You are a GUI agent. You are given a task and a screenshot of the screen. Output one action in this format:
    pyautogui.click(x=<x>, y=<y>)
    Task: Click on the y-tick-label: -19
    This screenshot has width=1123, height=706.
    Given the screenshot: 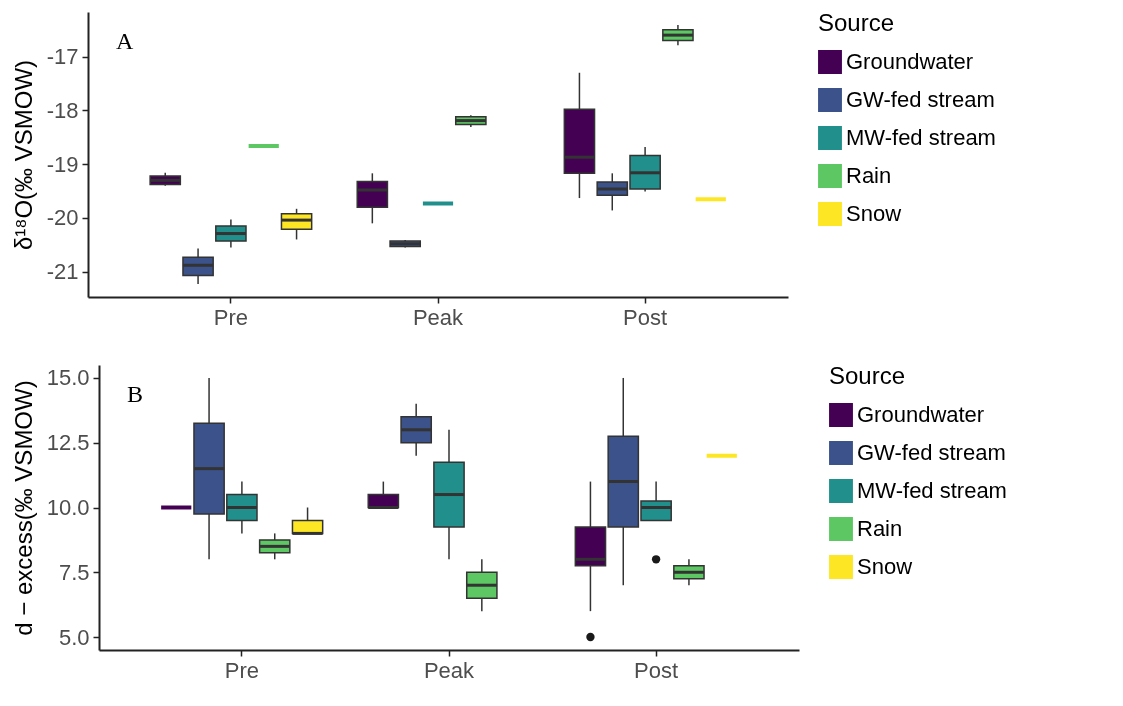 What is the action you would take?
    pyautogui.click(x=62, y=164)
    